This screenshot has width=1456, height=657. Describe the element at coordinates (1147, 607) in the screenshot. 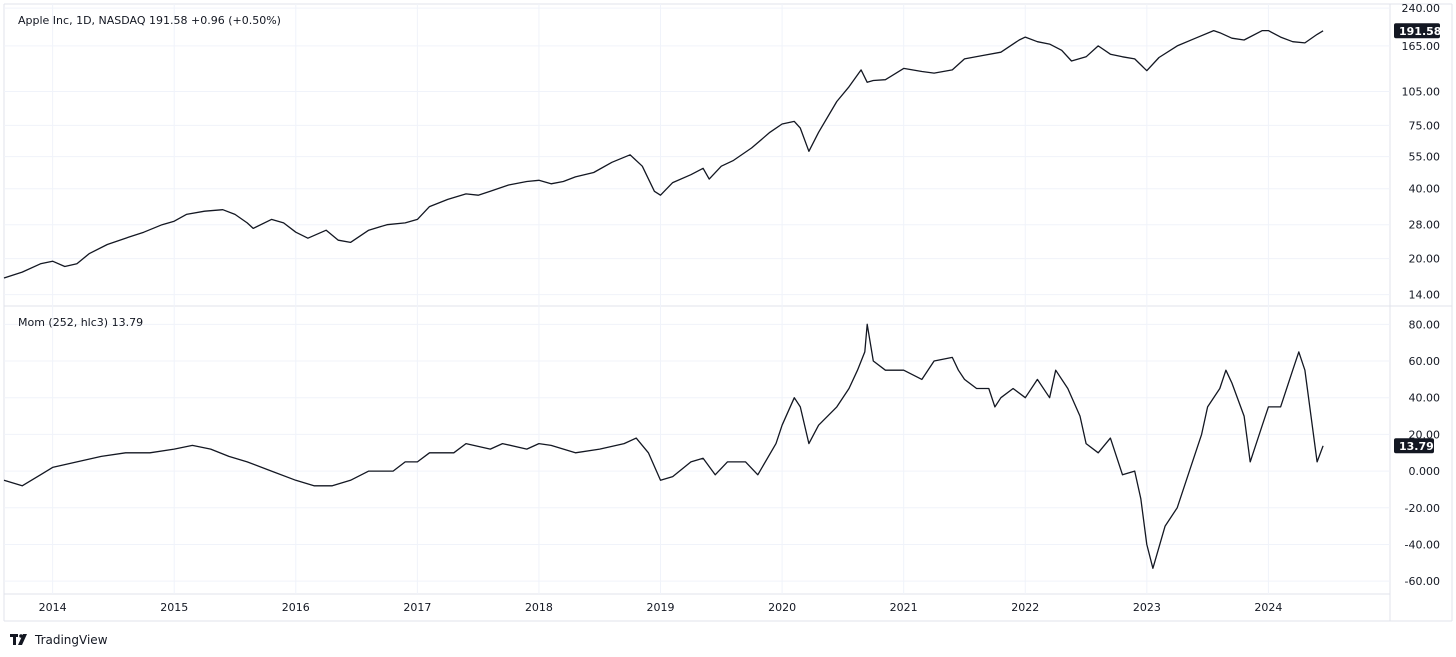

I see `time-tick-label: 2023` at that location.